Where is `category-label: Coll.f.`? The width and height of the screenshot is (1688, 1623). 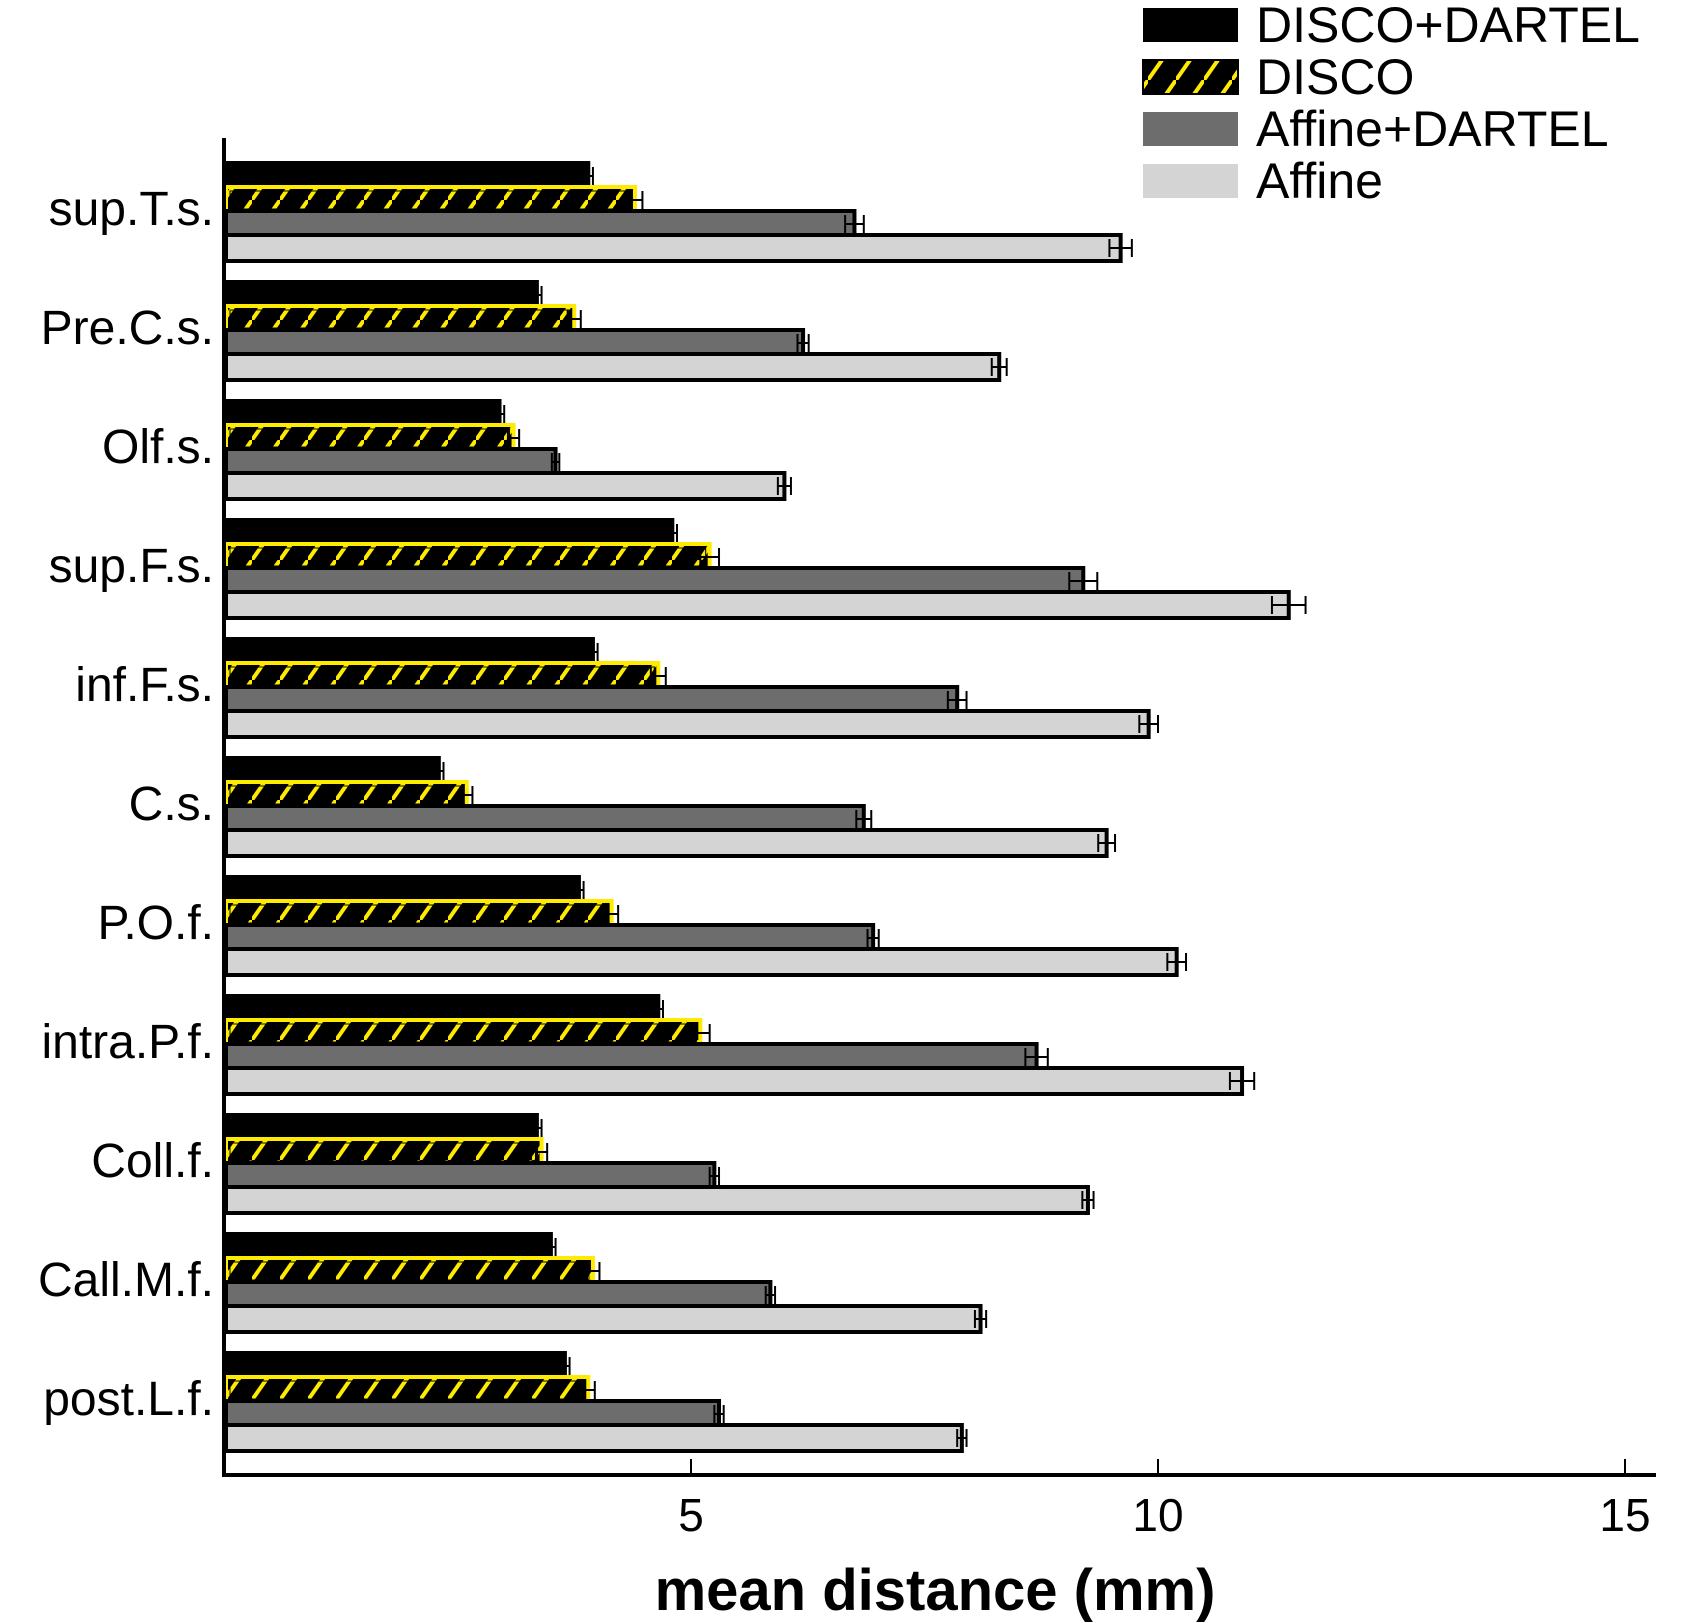
category-label: Coll.f. is located at coordinates (152, 1161).